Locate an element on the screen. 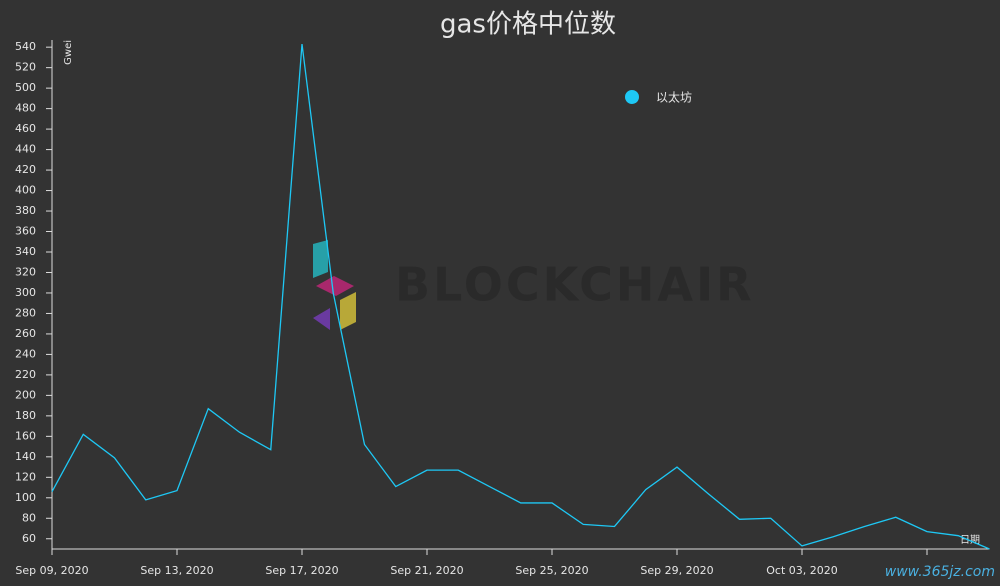 This screenshot has width=1000, height=586. y-tick-label: 520 is located at coordinates (25, 67).